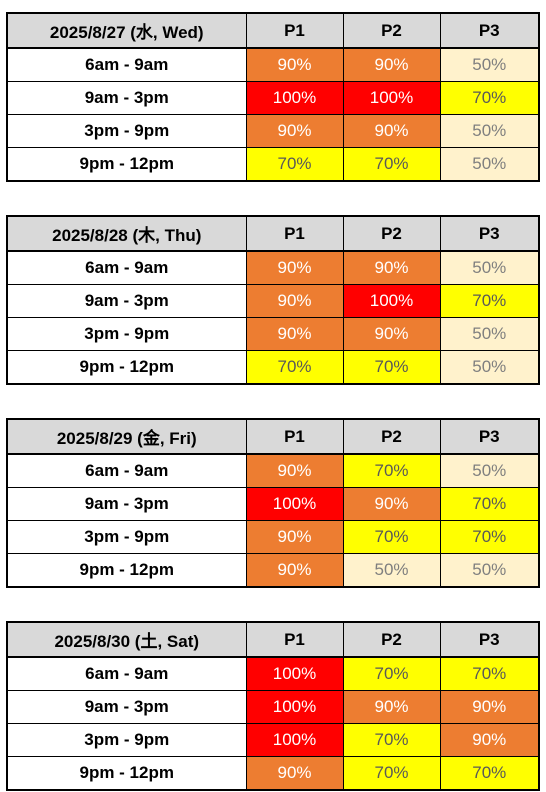 This screenshot has height=792, width=546. I want to click on date-header: 2025/8/27 (水, Wed), so click(126, 30).